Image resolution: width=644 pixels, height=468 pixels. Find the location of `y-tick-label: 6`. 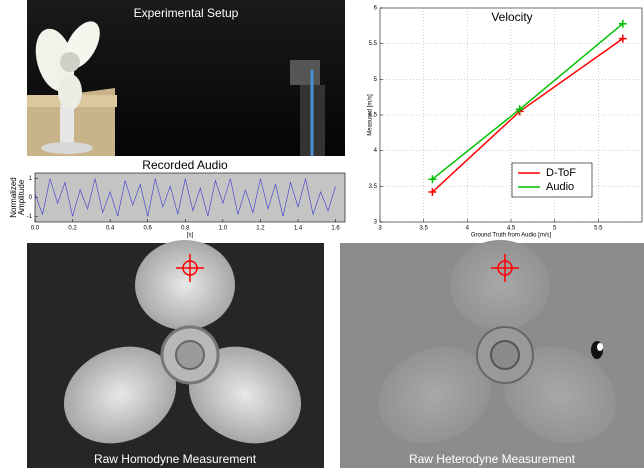

y-tick-label: 6 is located at coordinates (376, 9).